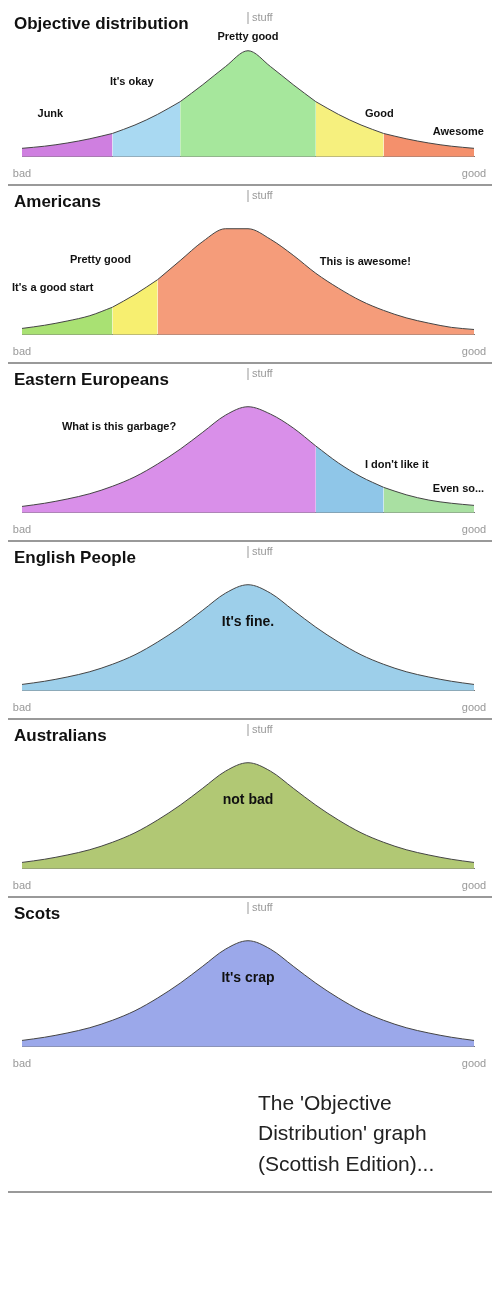  I want to click on series-label: not bad, so click(248, 798).